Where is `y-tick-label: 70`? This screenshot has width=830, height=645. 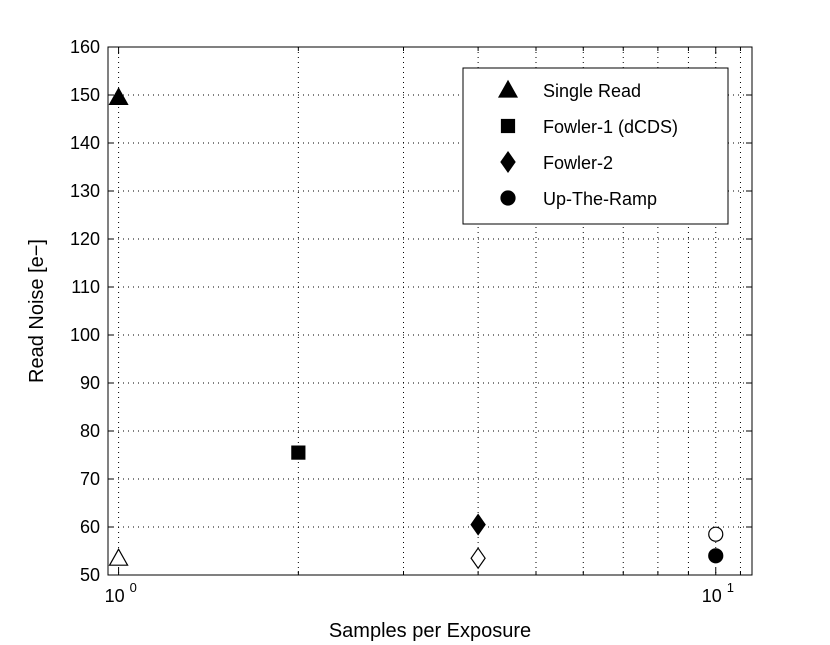
y-tick-label: 70 is located at coordinates (90, 479).